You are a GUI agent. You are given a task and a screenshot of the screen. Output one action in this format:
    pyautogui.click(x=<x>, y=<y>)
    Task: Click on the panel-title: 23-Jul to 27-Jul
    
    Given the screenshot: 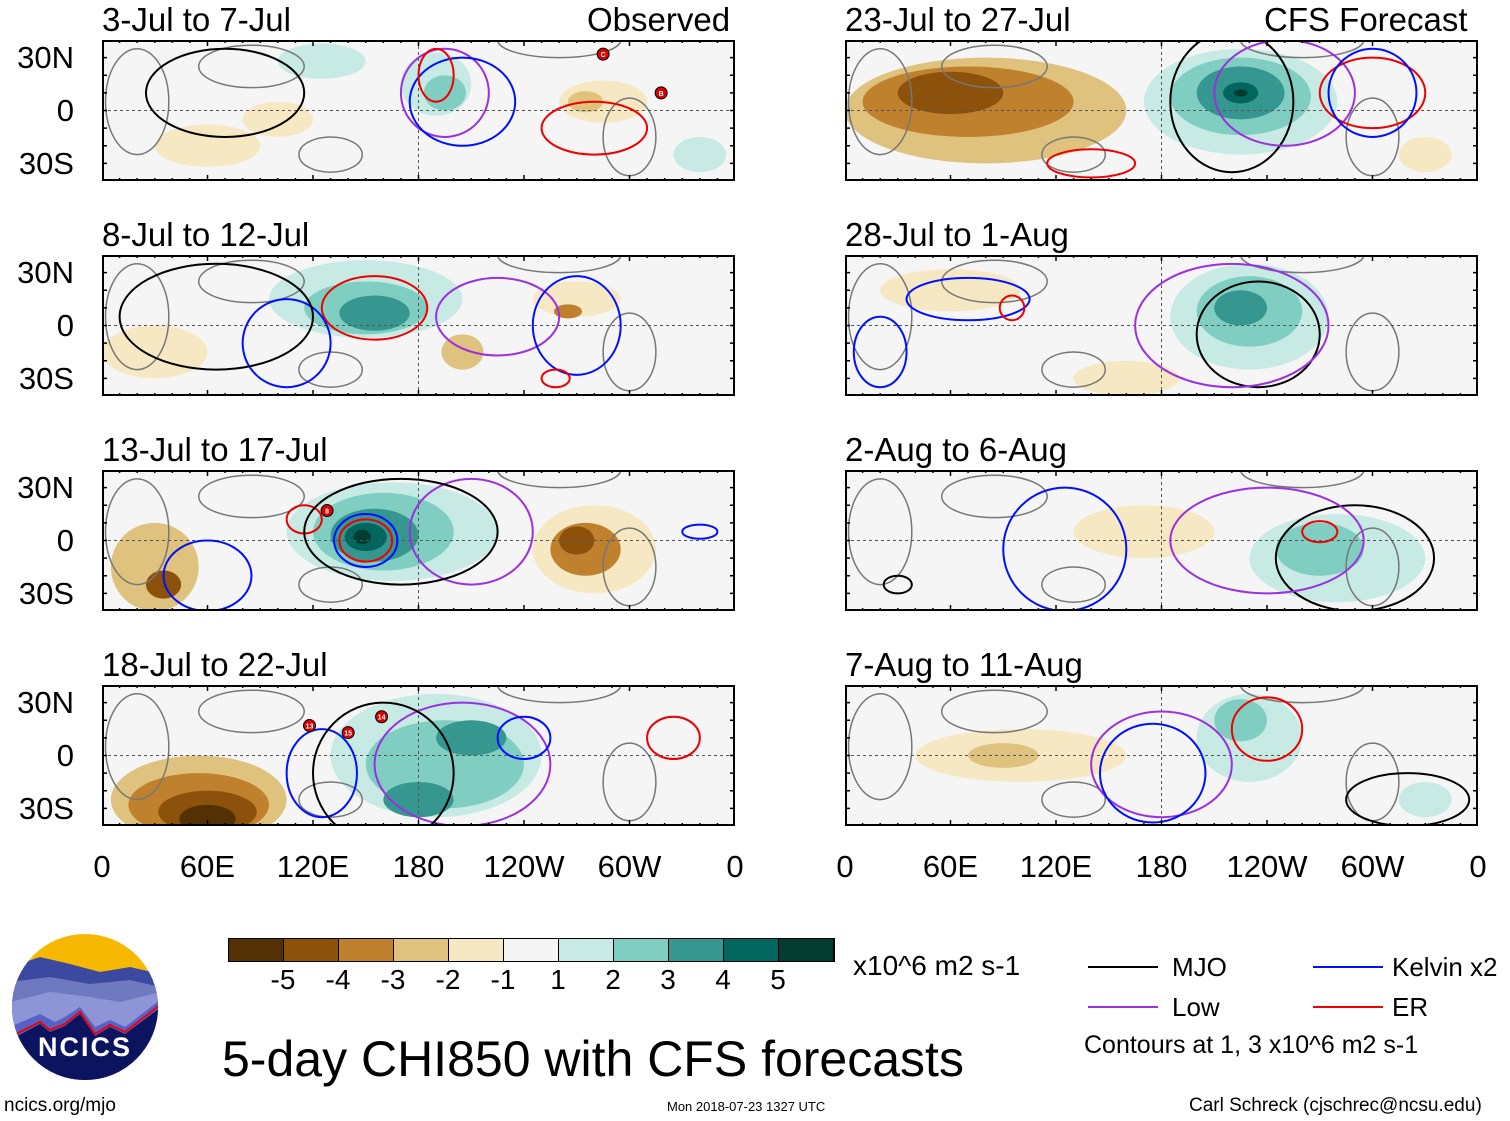 What is the action you would take?
    pyautogui.click(x=958, y=19)
    